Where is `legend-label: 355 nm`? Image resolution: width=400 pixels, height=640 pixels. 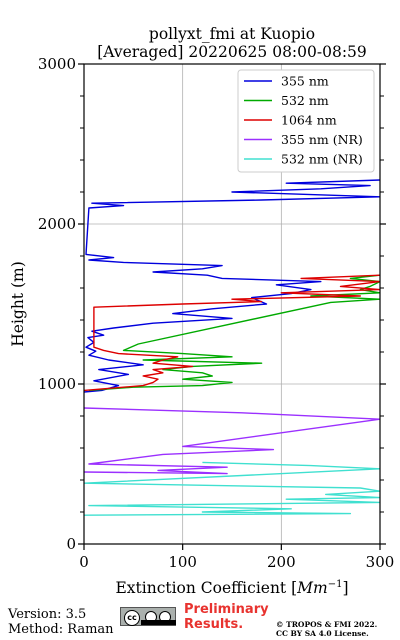
legend-label: 355 nm is located at coordinates (305, 81).